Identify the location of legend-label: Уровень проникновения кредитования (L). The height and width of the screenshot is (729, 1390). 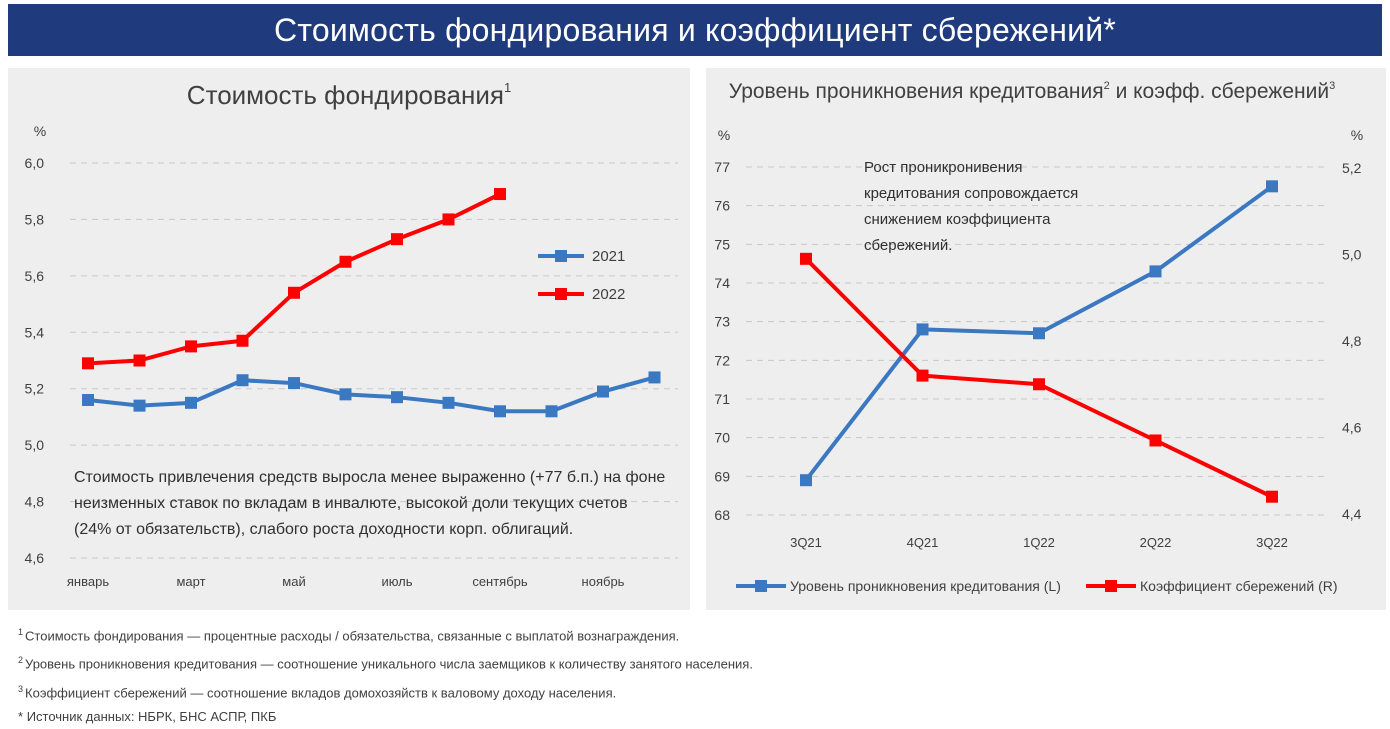
(925, 586).